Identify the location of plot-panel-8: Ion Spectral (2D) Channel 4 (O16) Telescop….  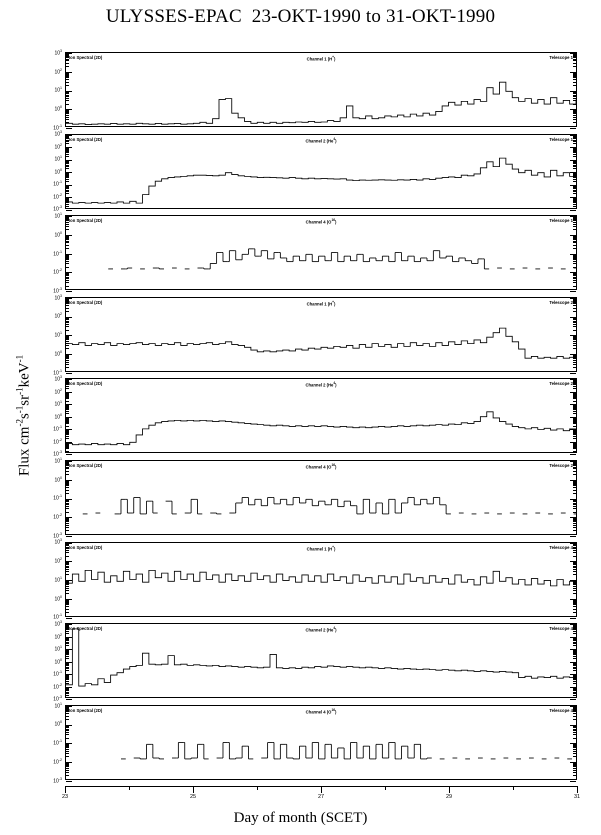
(321, 743).